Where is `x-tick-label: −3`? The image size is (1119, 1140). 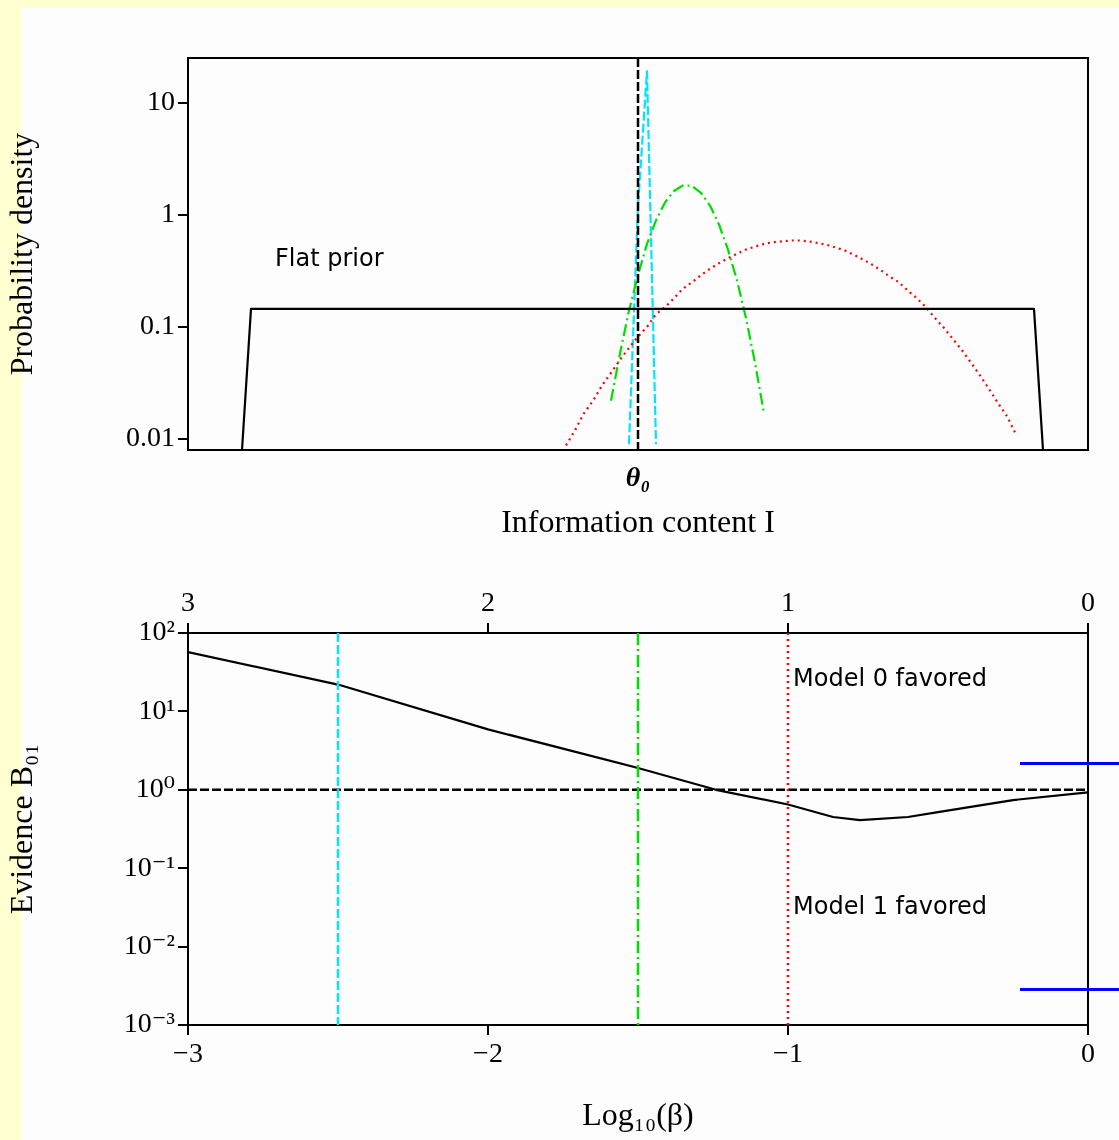
x-tick-label: −3 is located at coordinates (188, 1053).